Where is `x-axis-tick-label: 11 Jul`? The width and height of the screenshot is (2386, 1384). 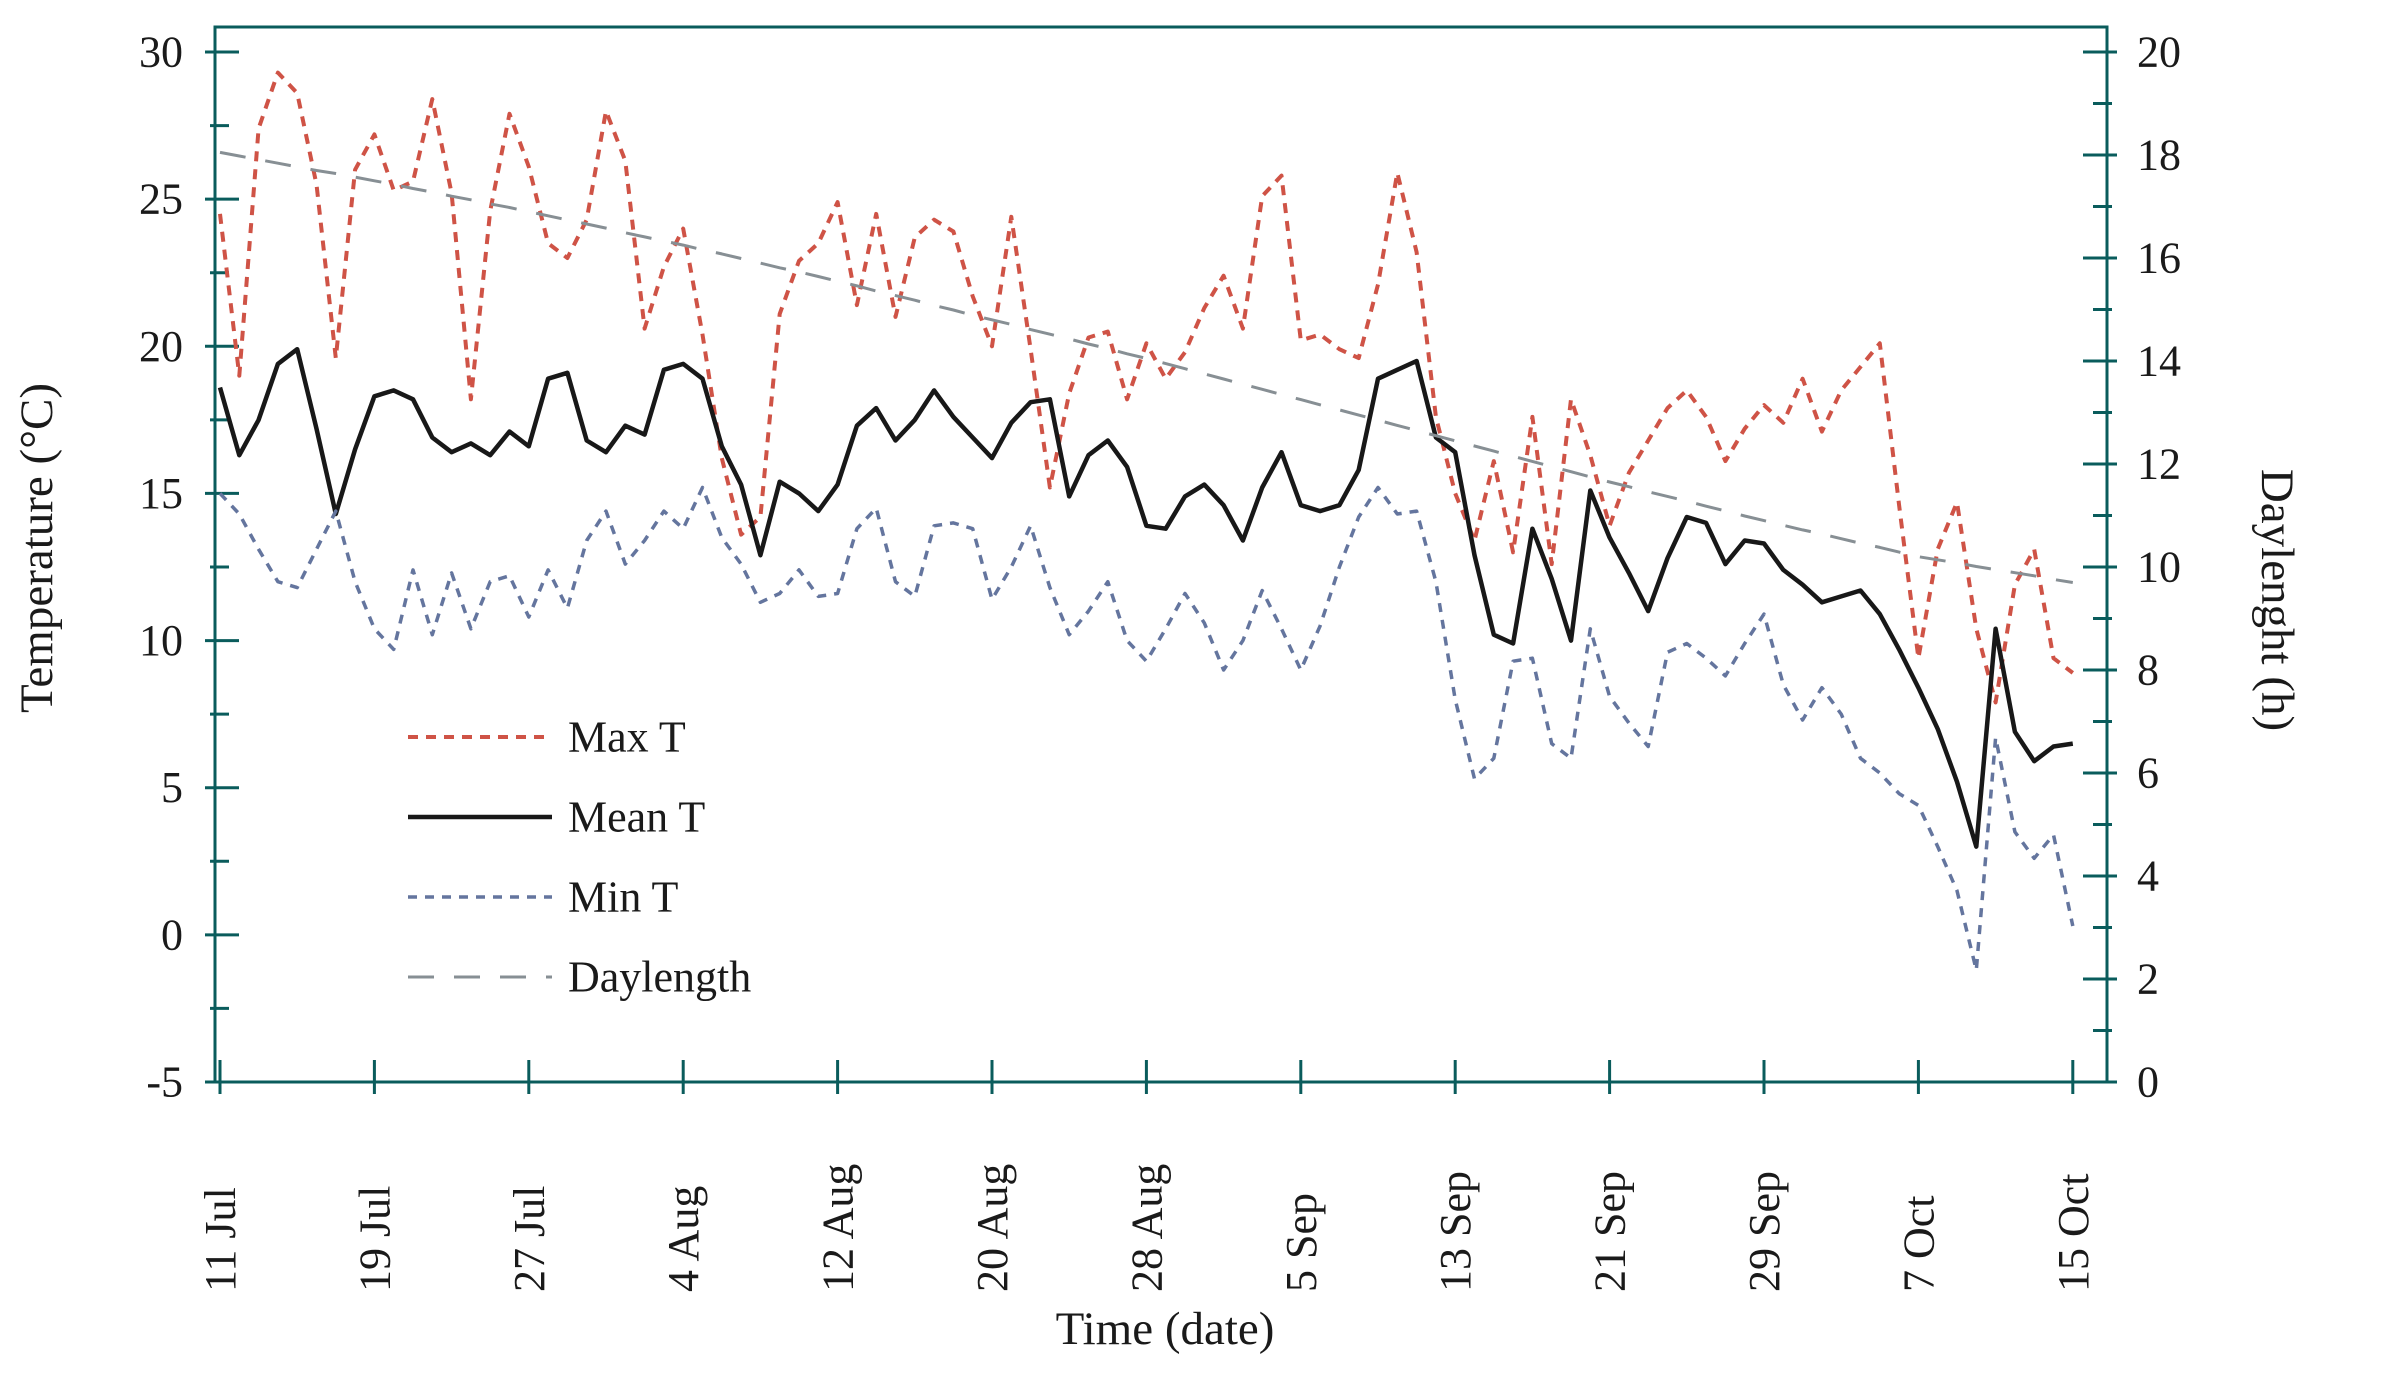
x-axis-tick-label: 11 Jul is located at coordinates (220, 1239).